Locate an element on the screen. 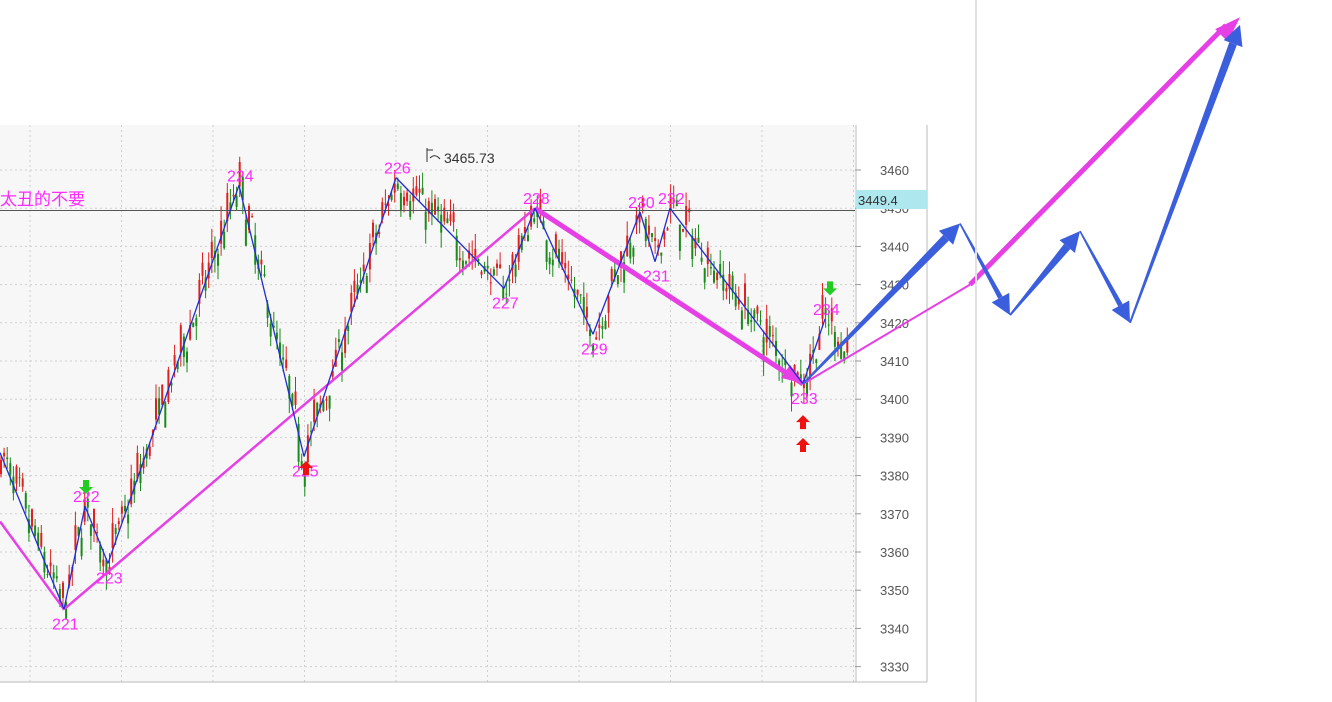 The width and height of the screenshot is (1332, 702). pivot-label: 221 is located at coordinates (65, 624).